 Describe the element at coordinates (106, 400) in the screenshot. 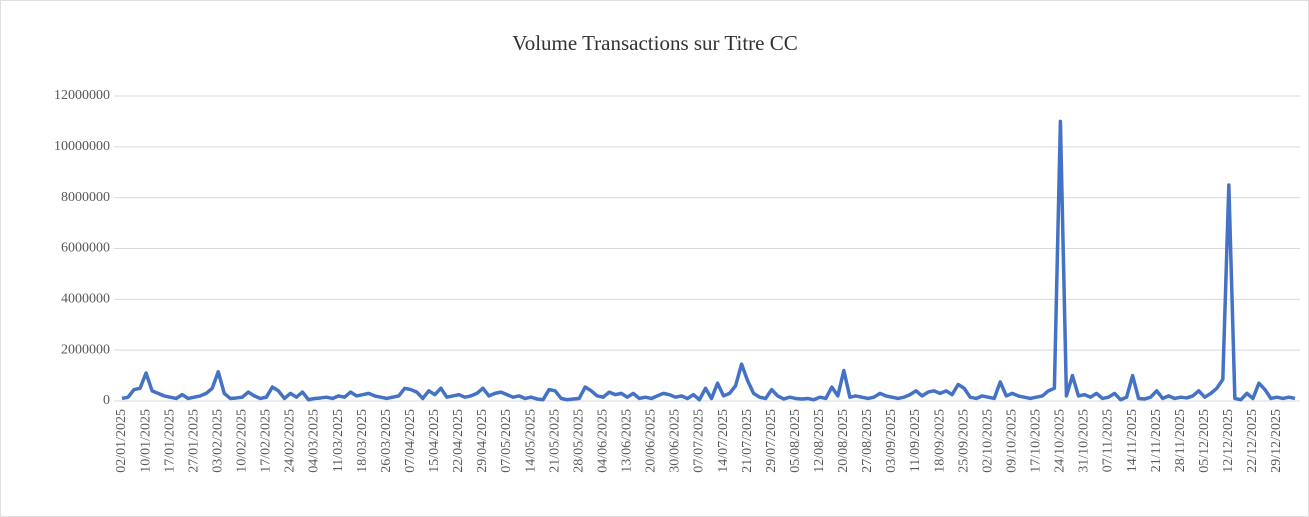

I see `y-tick-label: 0` at that location.